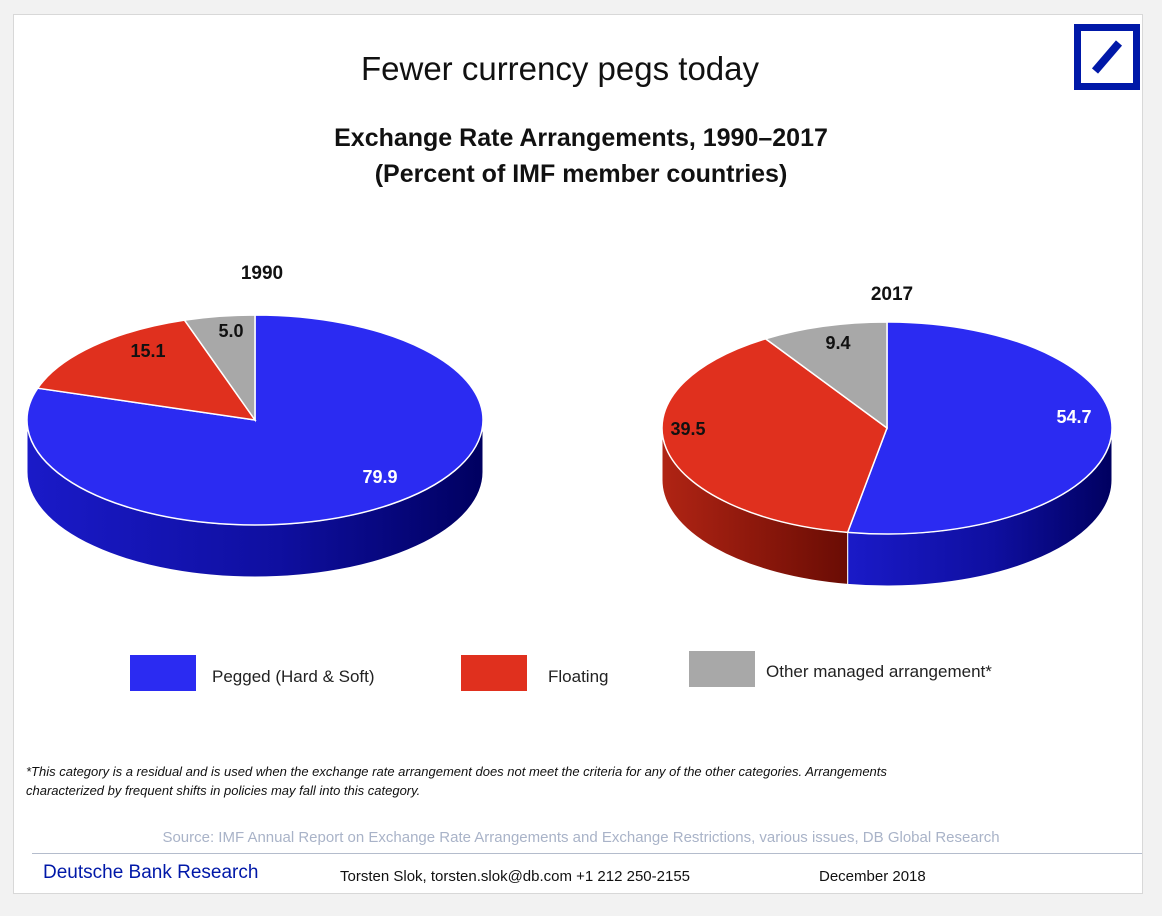  What do you see at coordinates (151, 872) in the screenshot?
I see `footer-brand: Deutsche Bank Research` at bounding box center [151, 872].